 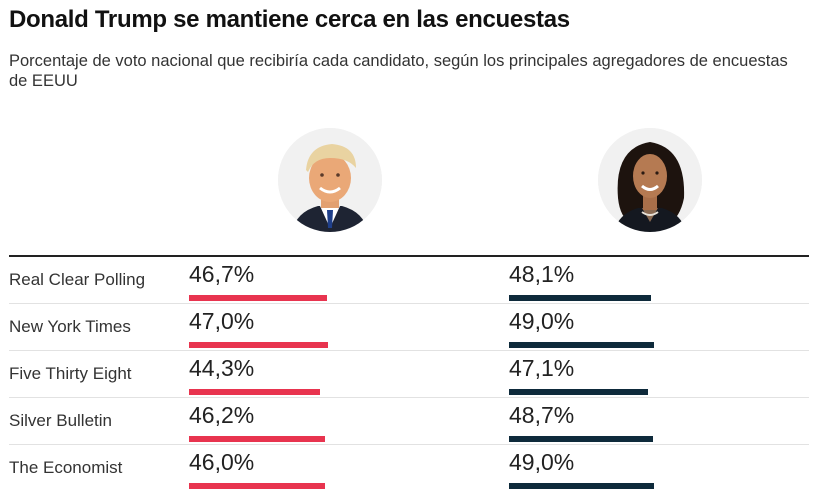 What do you see at coordinates (222, 368) in the screenshot?
I see `trump-value-label: 44,3%` at bounding box center [222, 368].